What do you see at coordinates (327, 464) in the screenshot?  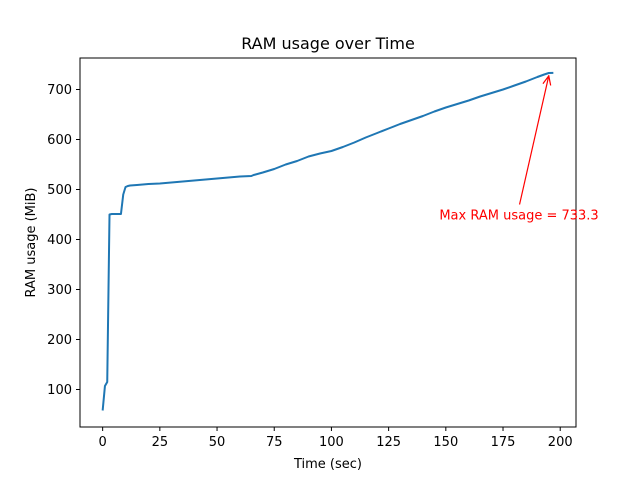 I see `x-axis-label: Time (sec)` at bounding box center [327, 464].